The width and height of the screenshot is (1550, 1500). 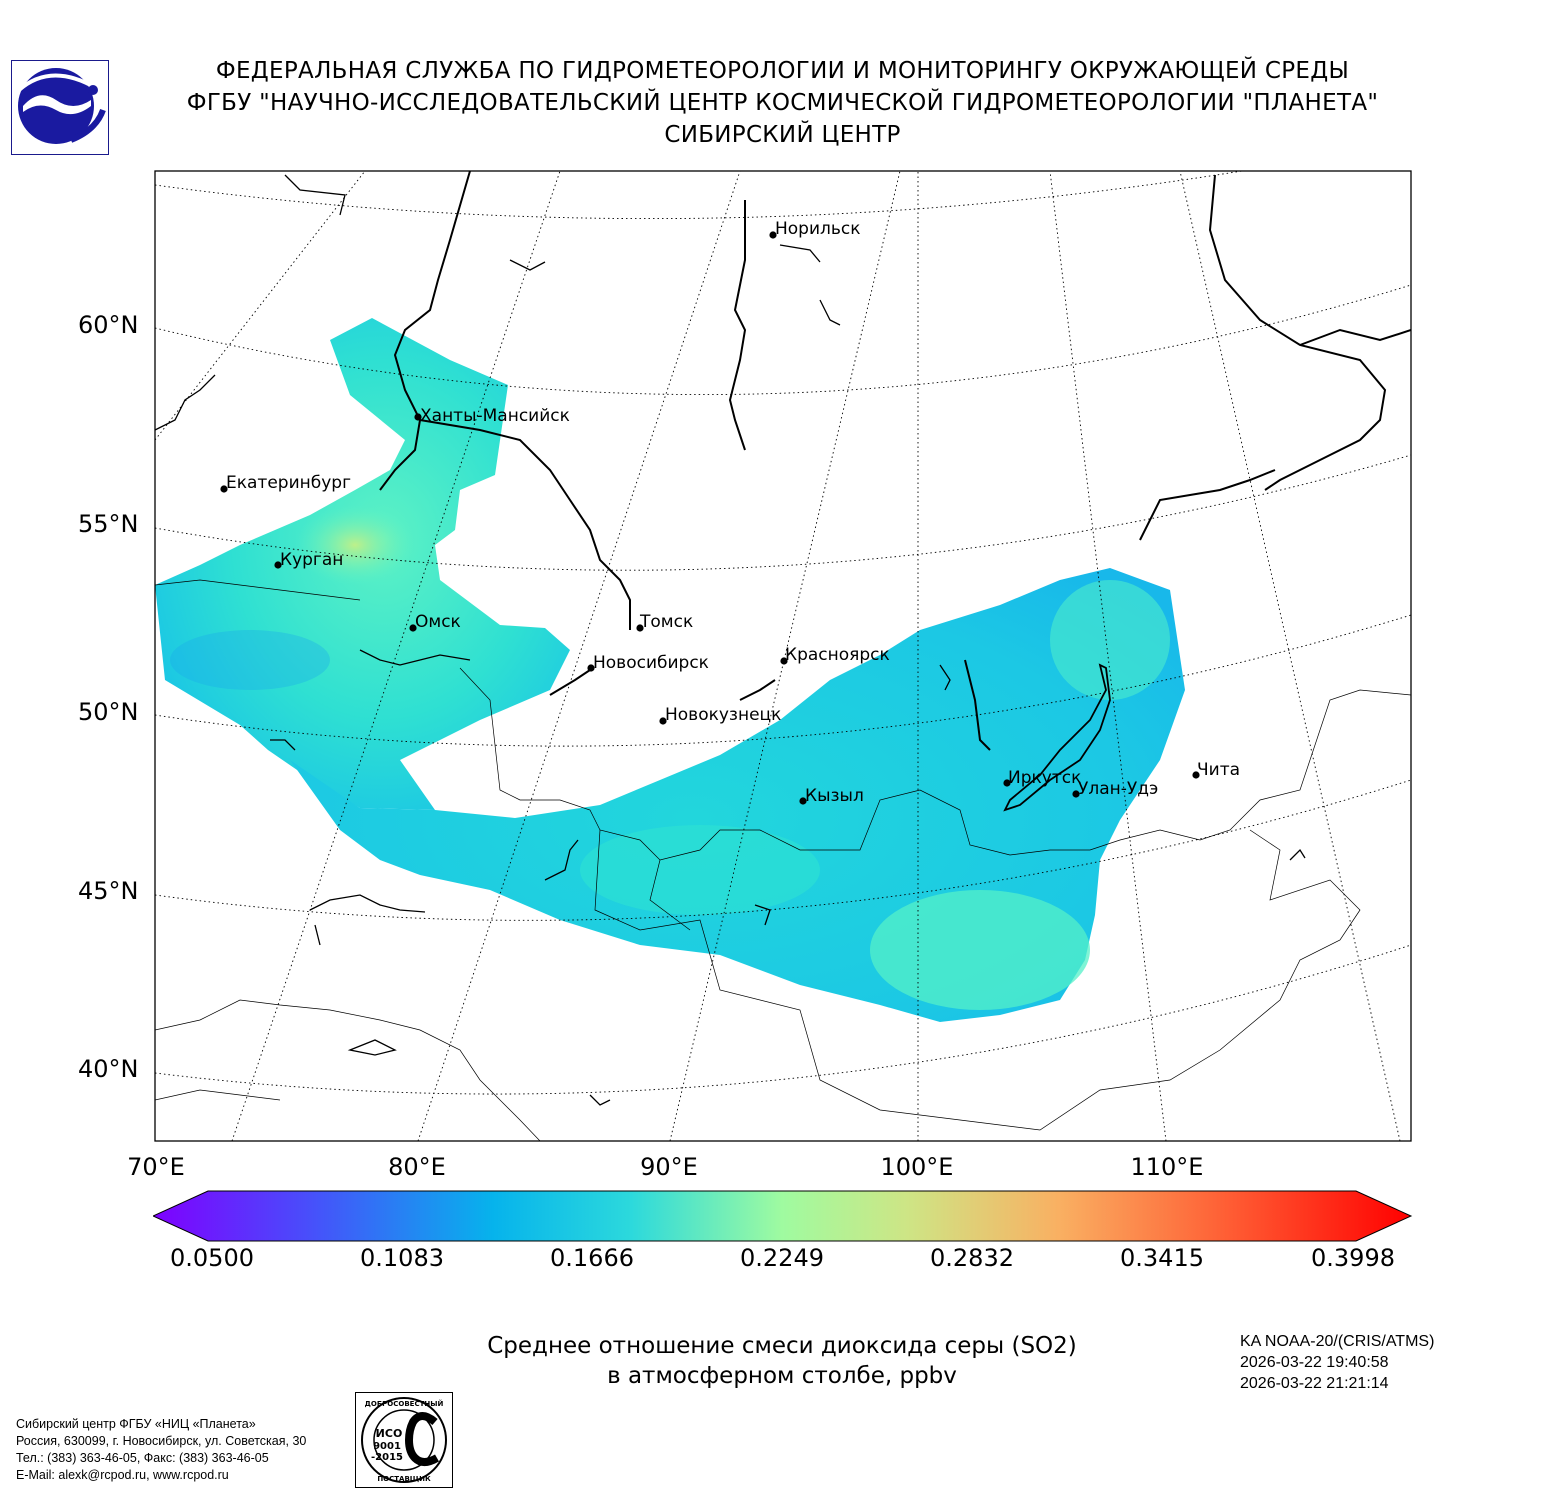 What do you see at coordinates (782, 135) in the screenshot?
I see `header-line-3: СИБИРСКИЙ ЦЕНТР` at bounding box center [782, 135].